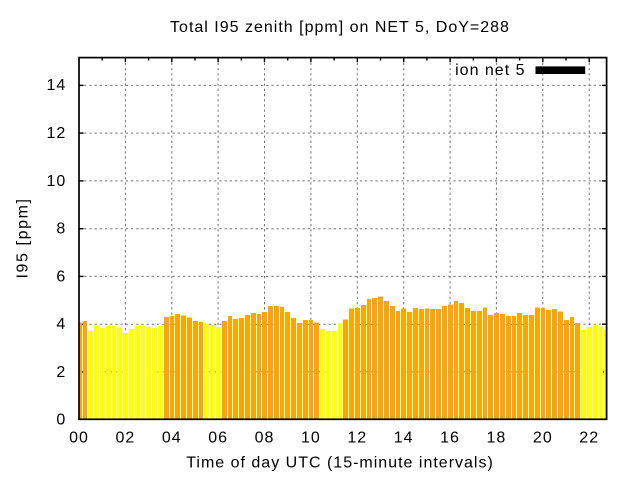  Describe the element at coordinates (61, 276) in the screenshot. I see `svg-text: 6` at that location.